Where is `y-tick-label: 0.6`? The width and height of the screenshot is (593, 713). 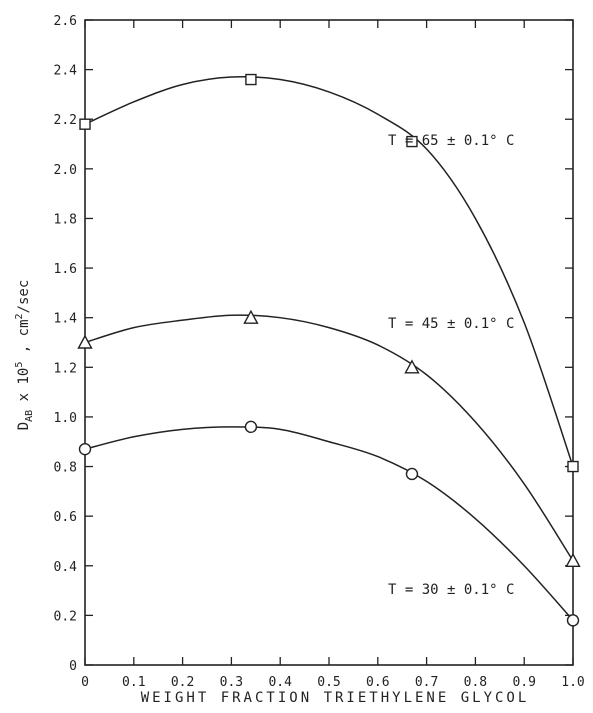
y-tick-label: 0.6 is located at coordinates (65, 517).